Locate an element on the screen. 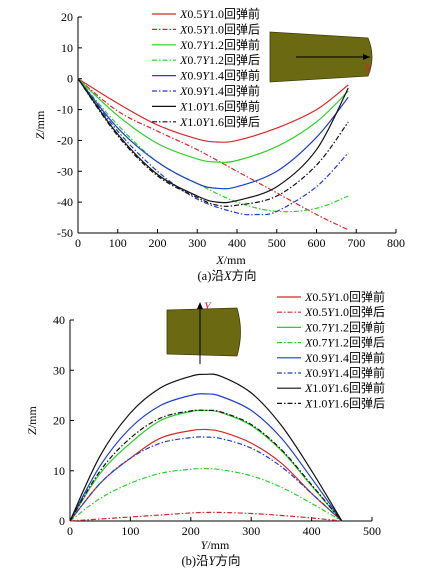  x-axis-title: X/mm is located at coordinates (230, 260).